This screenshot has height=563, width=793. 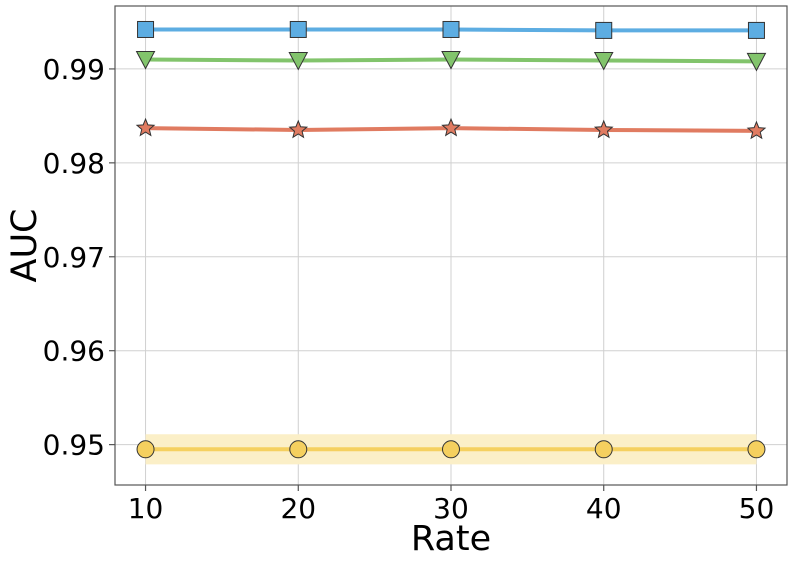 I want to click on x-tick-label: 30, so click(x=451, y=508).